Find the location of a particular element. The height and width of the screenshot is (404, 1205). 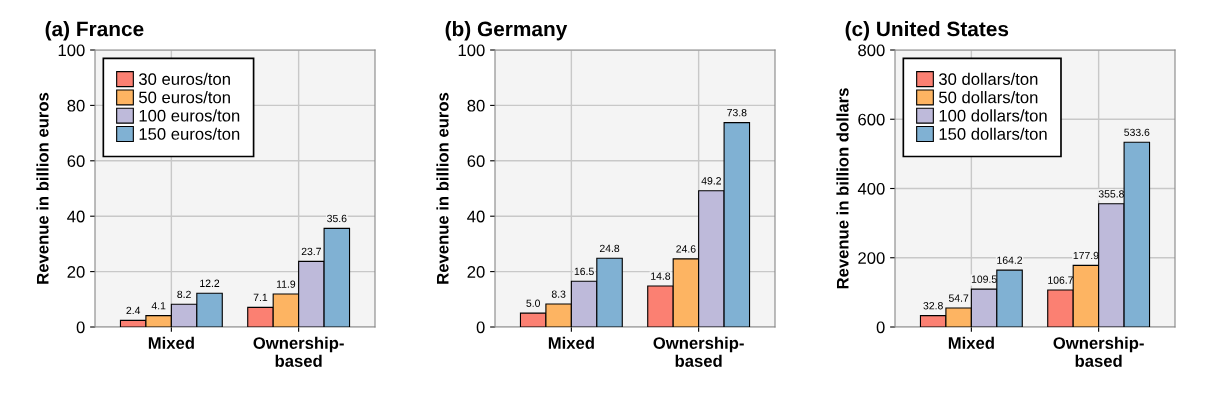

chart-title: (a) France is located at coordinates (94, 31).